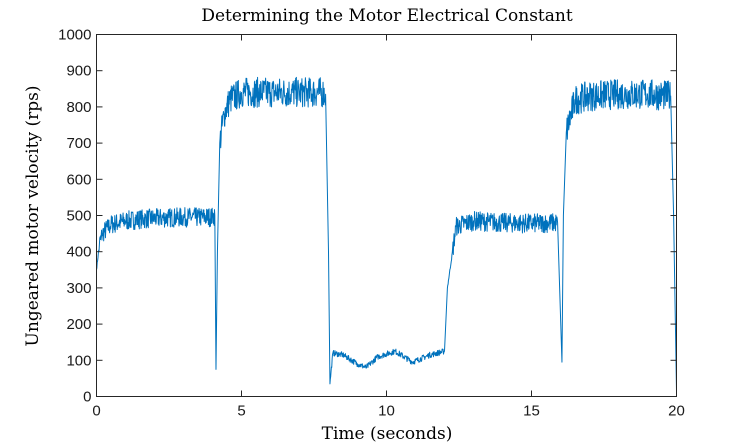  What do you see at coordinates (78, 324) in the screenshot?
I see `y-tick-label: 200` at bounding box center [78, 324].